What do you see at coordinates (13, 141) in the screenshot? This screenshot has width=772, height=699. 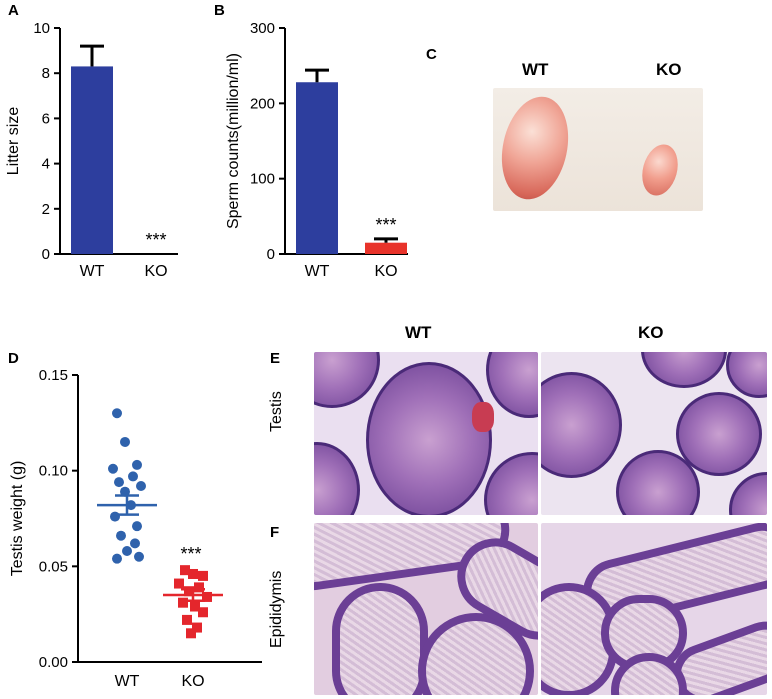 I see `panel-a-y-axis-label: Litter size` at bounding box center [13, 141].